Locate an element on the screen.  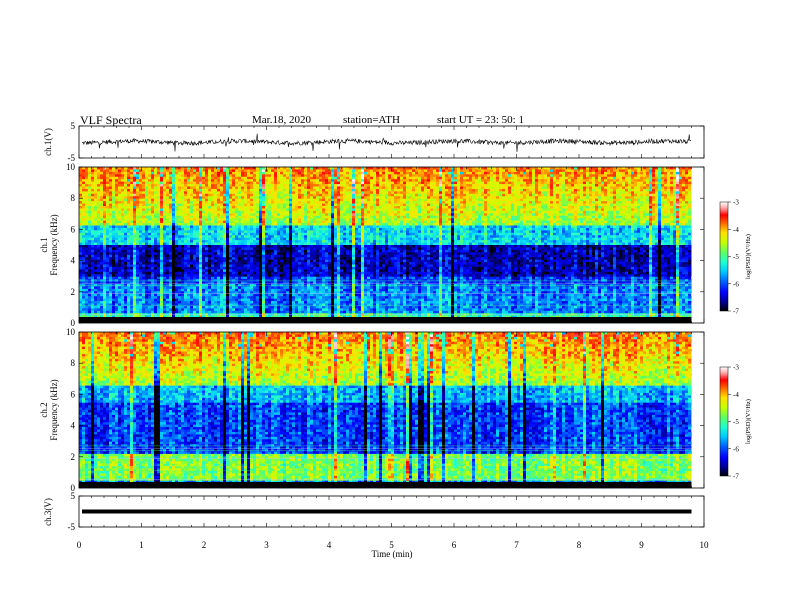
colorbar-ch2: -3 -4 -5 -6 -7 log(PSD)(V²/Hz) is located at coordinates (735, 422).